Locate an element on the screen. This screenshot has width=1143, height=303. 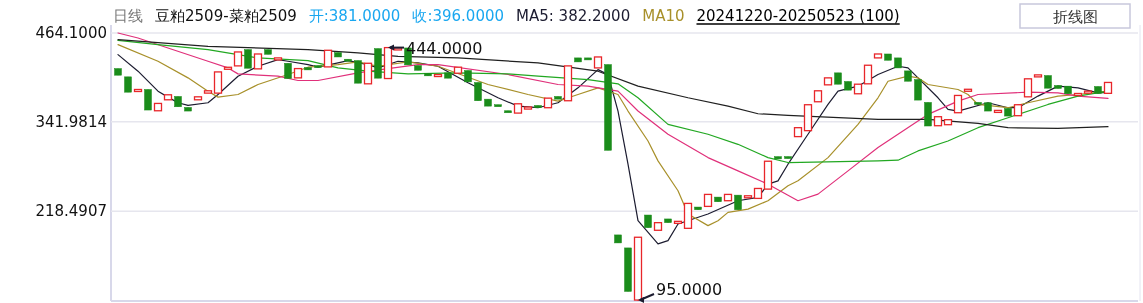
annotation: 95.0000 is located at coordinates (689, 289).